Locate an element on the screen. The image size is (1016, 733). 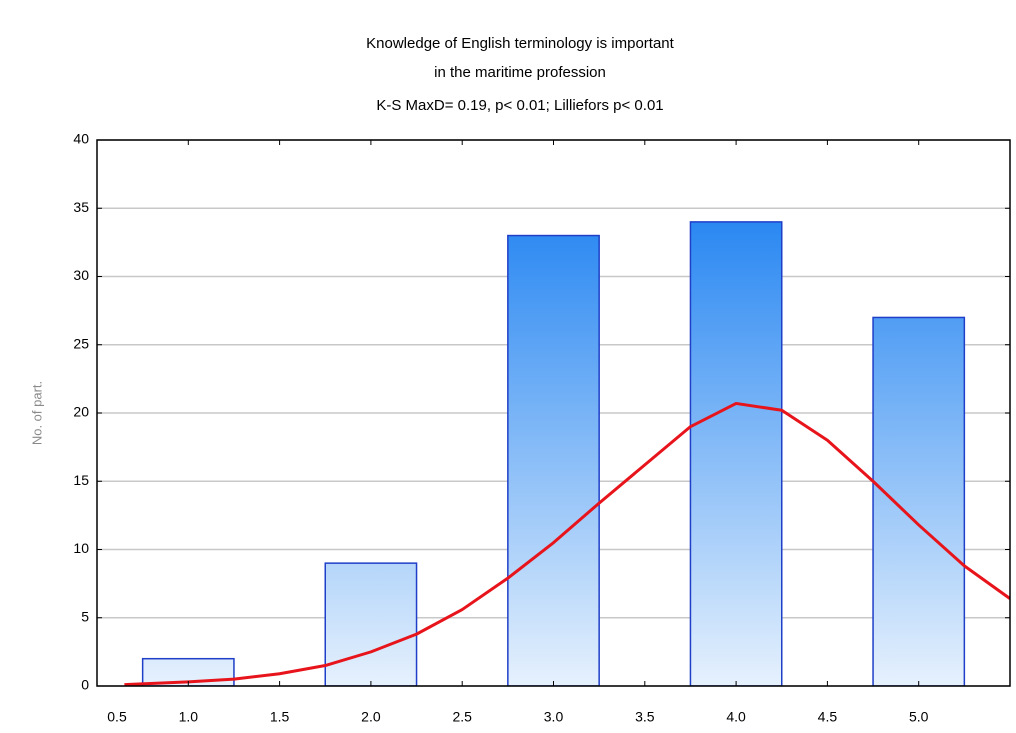
x-tick-label: 5.0 is located at coordinates (919, 717).